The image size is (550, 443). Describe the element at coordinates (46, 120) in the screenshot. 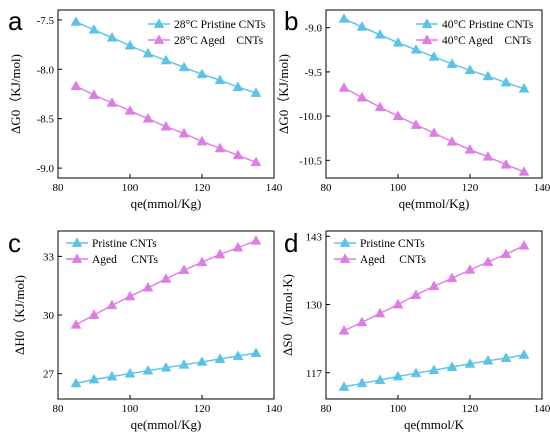

I see `y-tick-label: -8.5` at that location.